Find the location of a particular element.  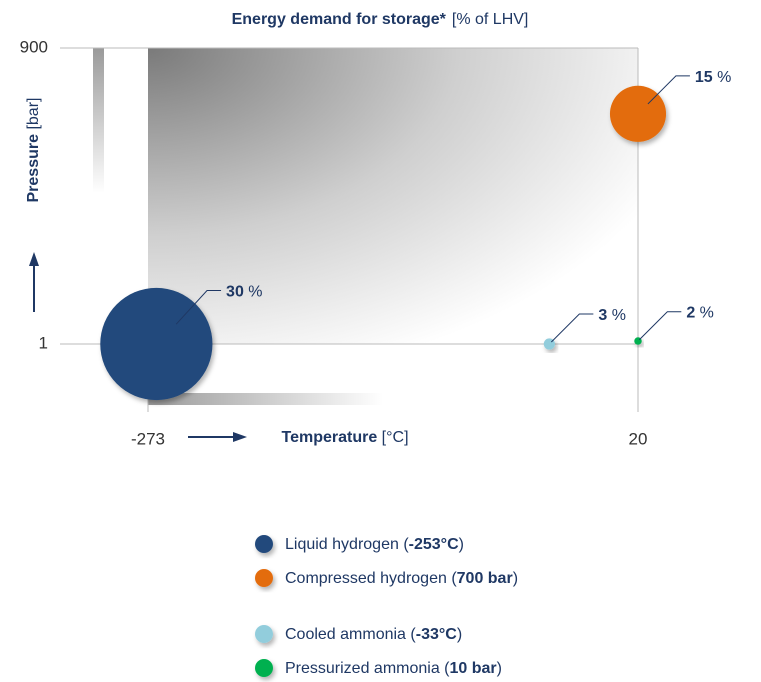

y-arrow-head is located at coordinates (34, 259).